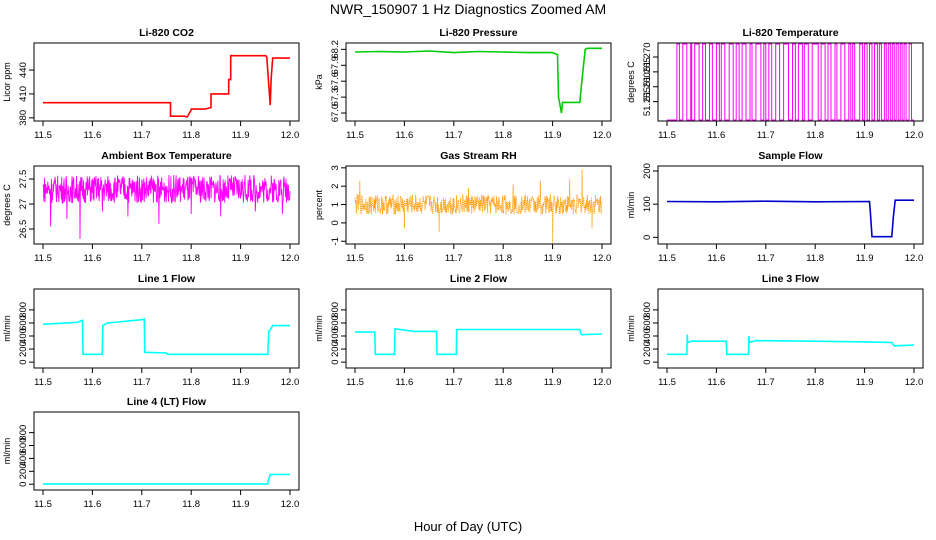 The image size is (936, 540). I want to click on y-axis: 0 100 200, so click(650, 201).